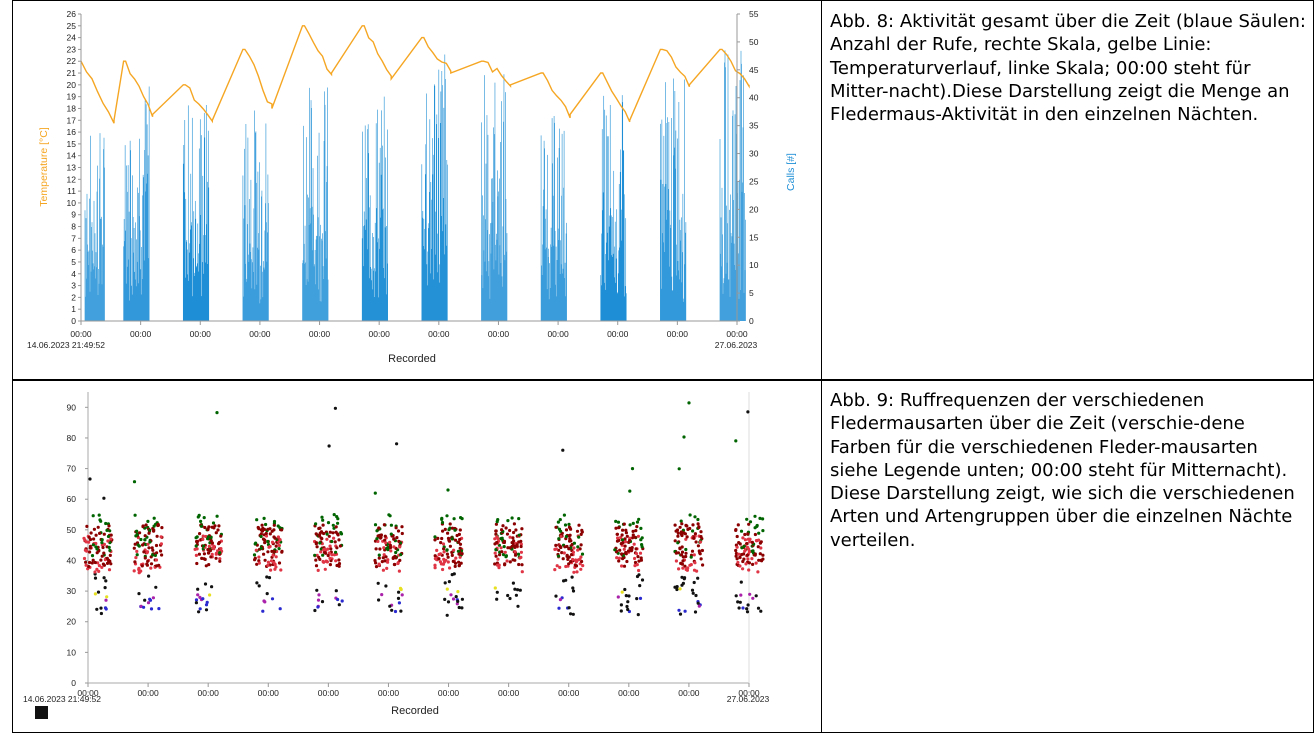 The width and height of the screenshot is (1314, 735). What do you see at coordinates (73, 238) in the screenshot?
I see `y-left-tick-label: 7` at bounding box center [73, 238].